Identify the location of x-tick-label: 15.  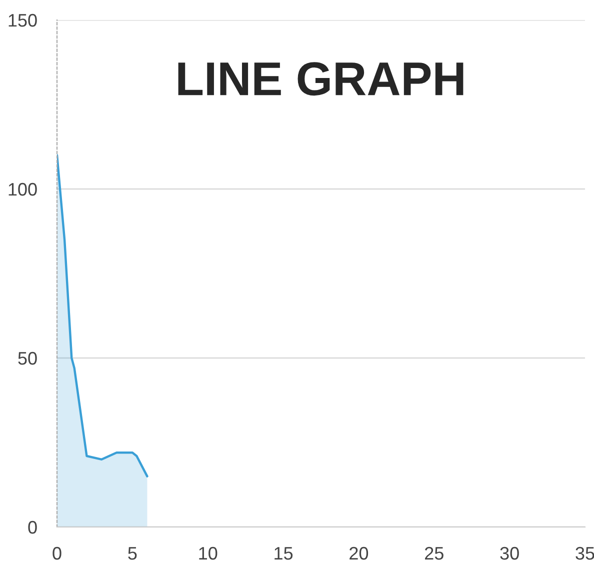
(283, 553).